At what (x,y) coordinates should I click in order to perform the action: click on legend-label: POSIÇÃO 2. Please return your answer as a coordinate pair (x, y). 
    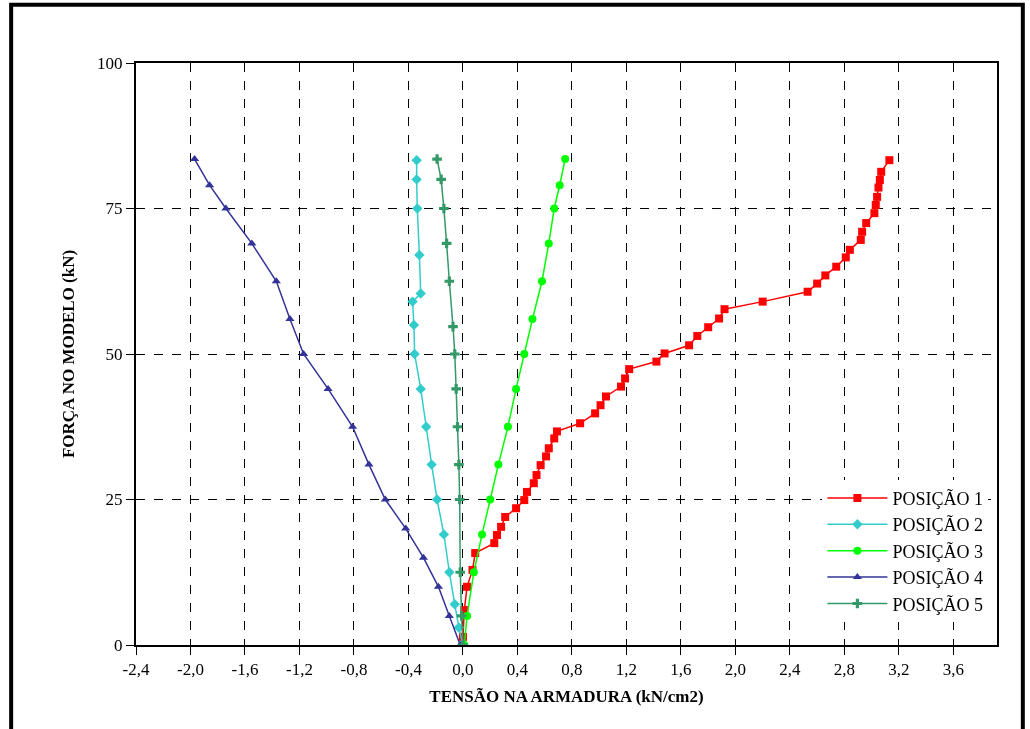
    Looking at the image, I should click on (937, 525).